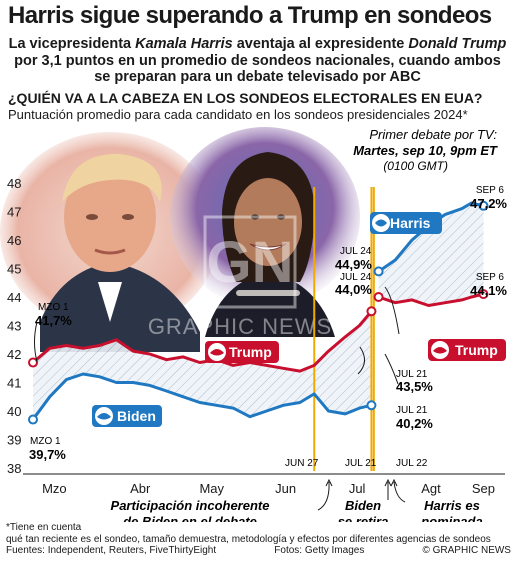 The image size is (515, 566). What do you see at coordinates (136, 416) in the screenshot?
I see `biden-badge-label: Biden` at bounding box center [136, 416].